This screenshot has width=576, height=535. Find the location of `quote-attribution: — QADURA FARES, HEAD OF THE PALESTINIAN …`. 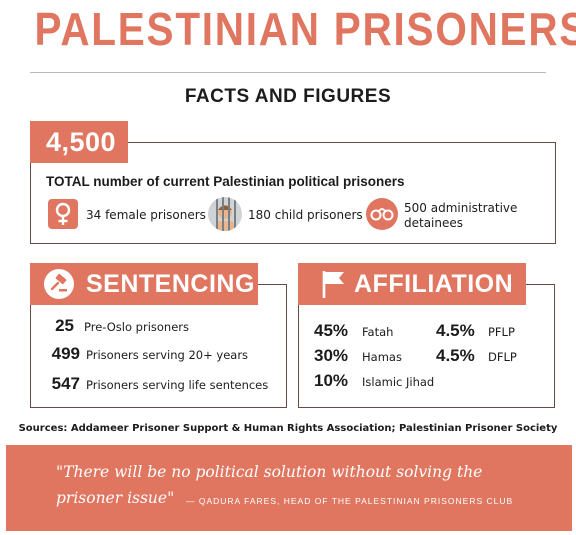

quote-attribution: — QADURA FARES, HEAD OF THE PALESTINIAN … is located at coordinates (350, 501).